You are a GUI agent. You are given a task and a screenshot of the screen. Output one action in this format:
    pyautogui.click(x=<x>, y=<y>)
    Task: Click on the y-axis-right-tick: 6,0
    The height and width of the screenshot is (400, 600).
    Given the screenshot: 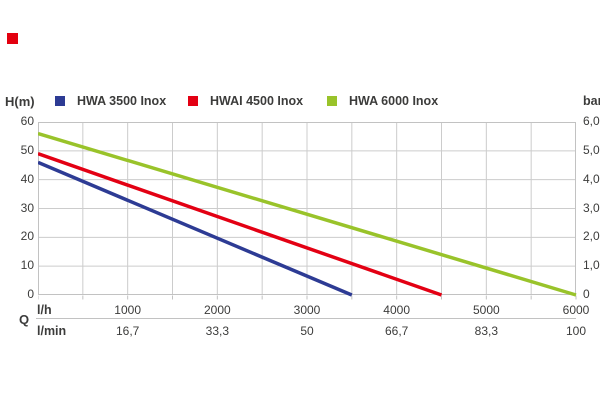 What is the action you would take?
    pyautogui.click(x=591, y=121)
    